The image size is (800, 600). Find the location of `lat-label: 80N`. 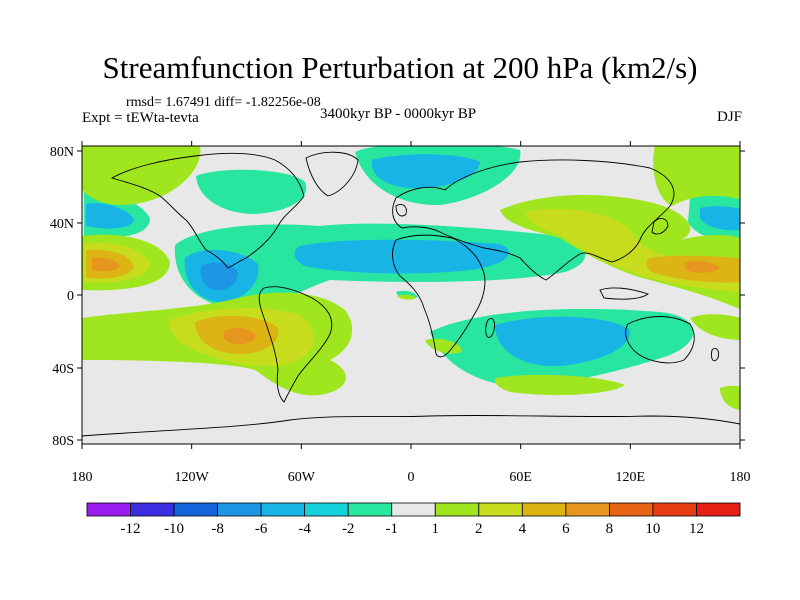

lat-label: 80N is located at coordinates (62, 152).